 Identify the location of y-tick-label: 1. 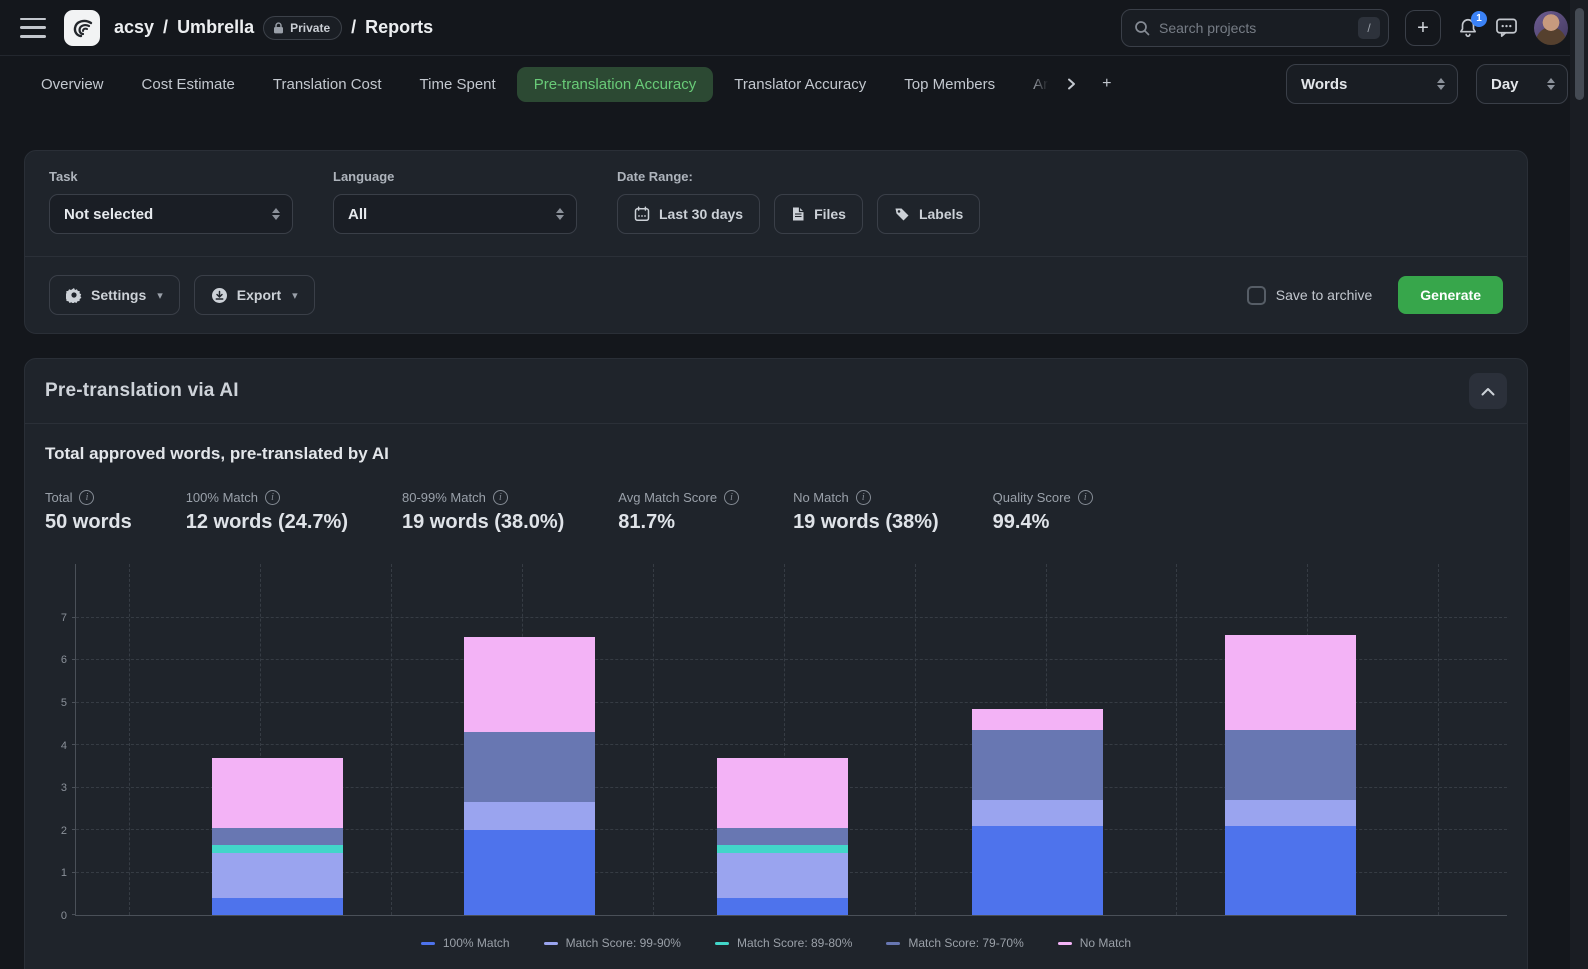
(63, 873).